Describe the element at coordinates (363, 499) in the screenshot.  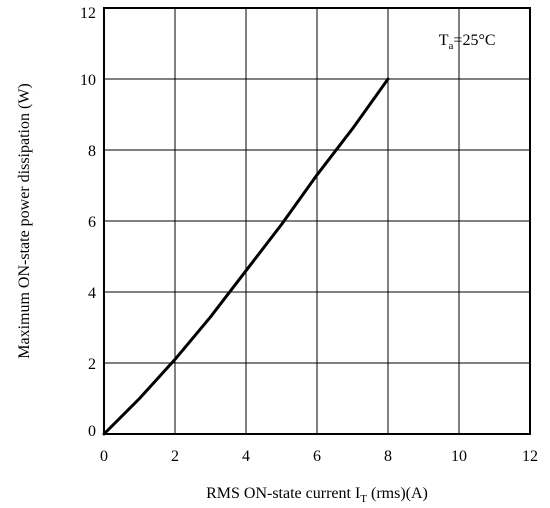
I see `x-axis-label-subscript: T` at that location.